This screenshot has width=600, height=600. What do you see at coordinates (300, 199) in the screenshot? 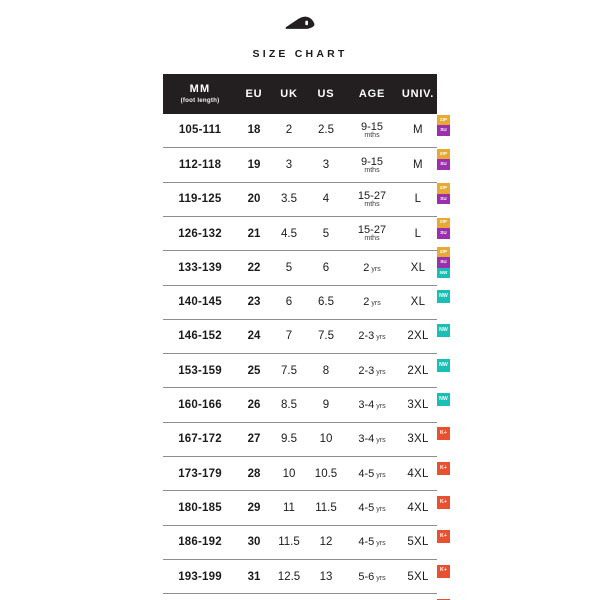
I see `table-row: 119-125 20 3.5 4 15-27 mths L` at bounding box center [300, 199].